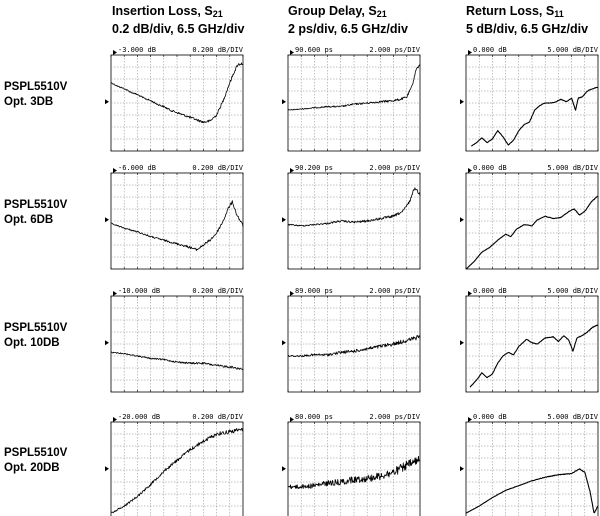 Image resolution: width=600 pixels, height=516 pixels. What do you see at coordinates (314, 168) in the screenshot?
I see `reference-level-label: 90.200 ps` at bounding box center [314, 168].